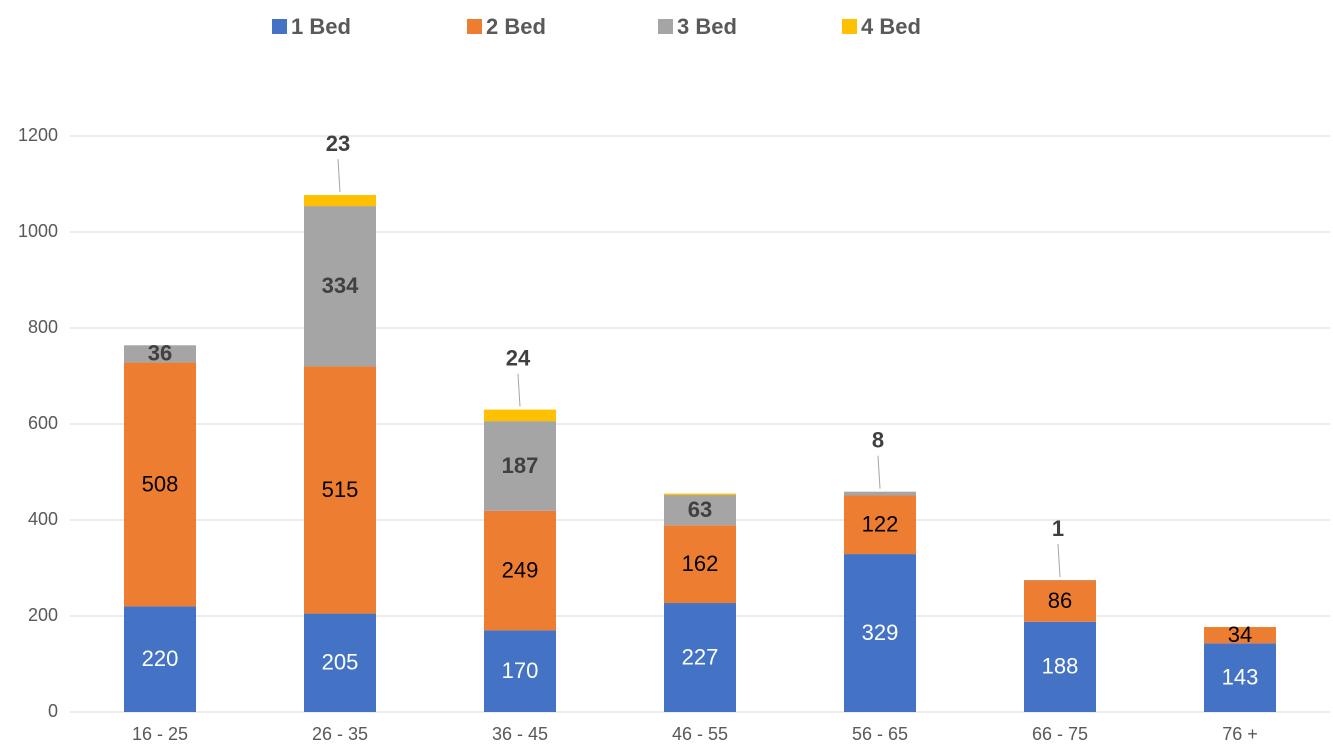 The height and width of the screenshot is (753, 1333). What do you see at coordinates (891, 26) in the screenshot?
I see `legend-label: 4 Bed` at bounding box center [891, 26].